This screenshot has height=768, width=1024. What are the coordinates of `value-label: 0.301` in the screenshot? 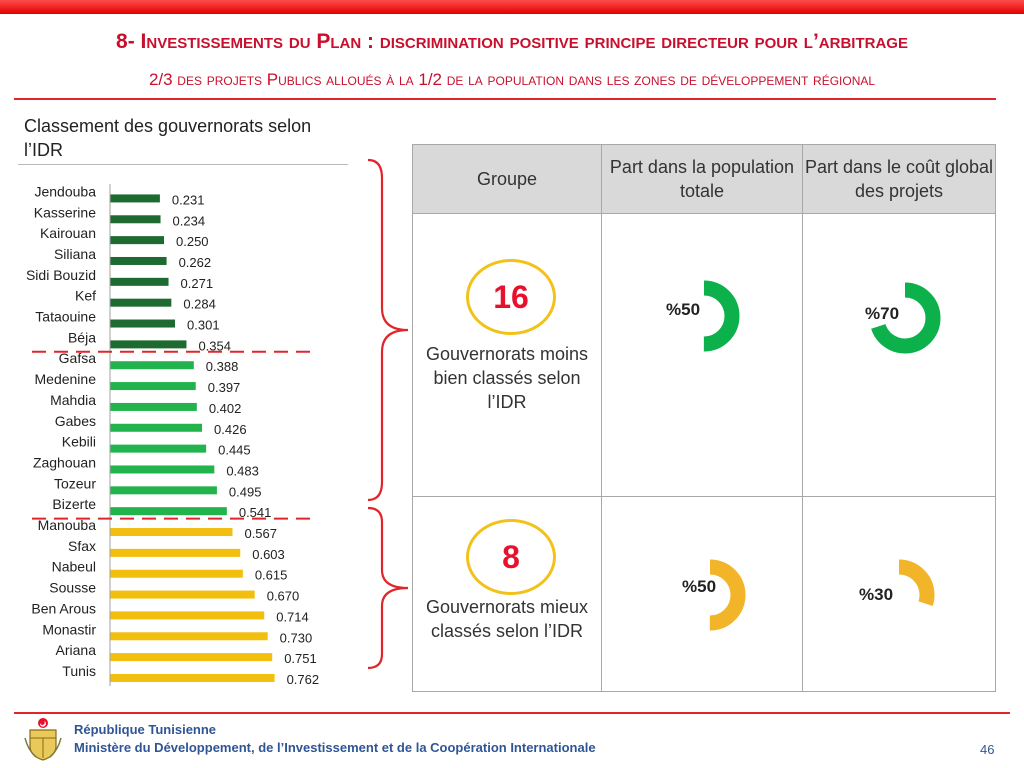 It's located at (203, 325).